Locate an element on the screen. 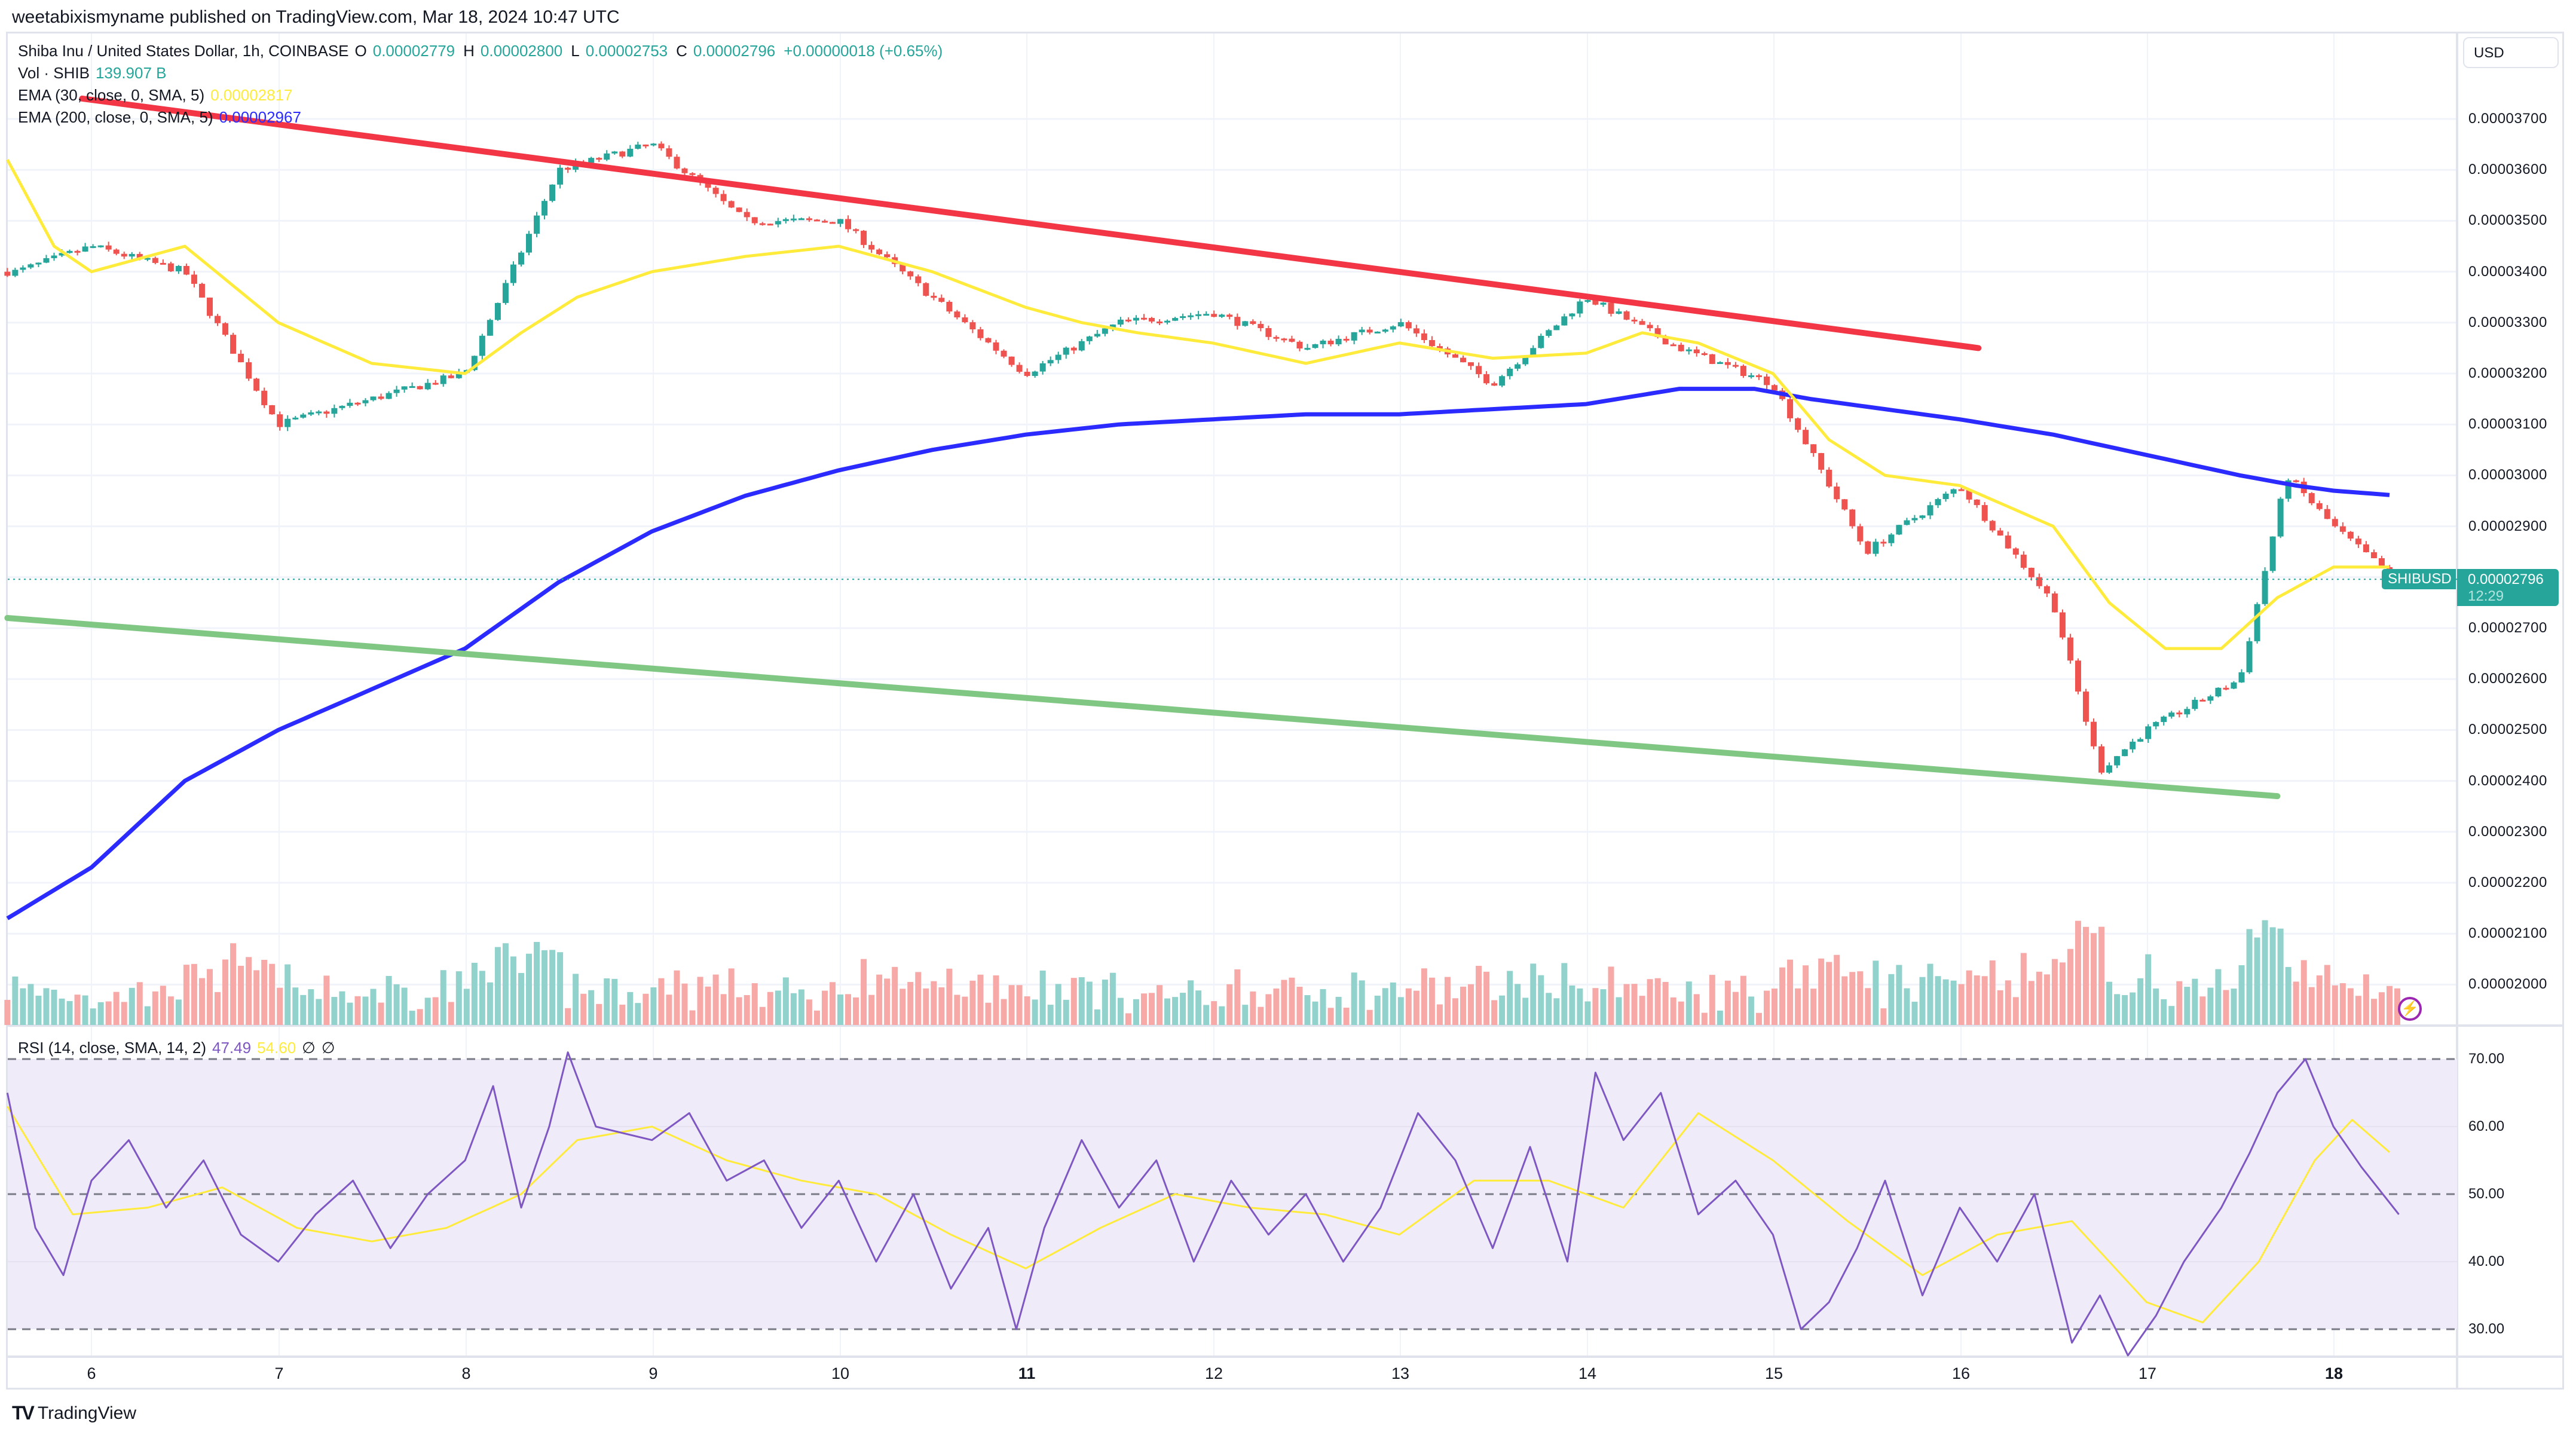  rsi-ma-value: 54.60 is located at coordinates (276, 1048).